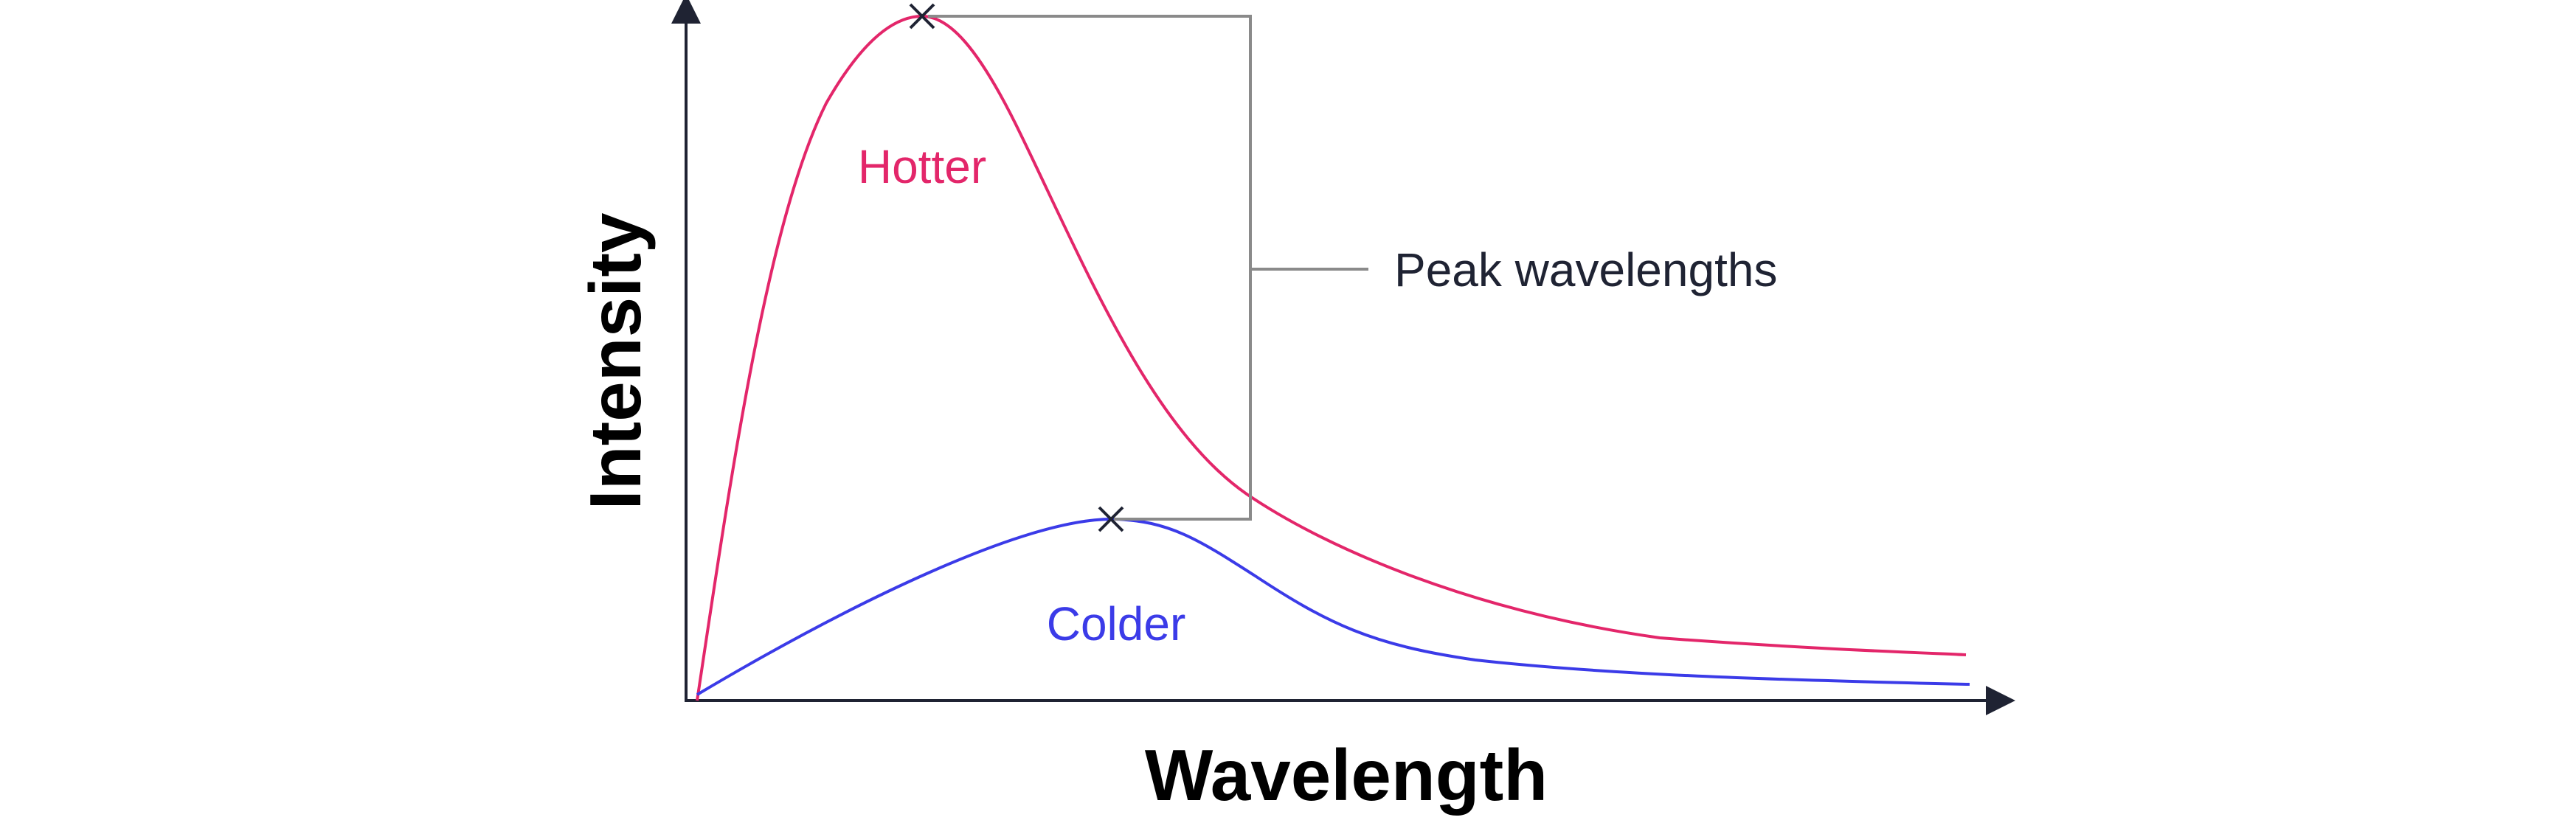 The width and height of the screenshot is (2576, 820). Describe the element at coordinates (922, 166) in the screenshot. I see `hotter-label: Hotter` at that location.